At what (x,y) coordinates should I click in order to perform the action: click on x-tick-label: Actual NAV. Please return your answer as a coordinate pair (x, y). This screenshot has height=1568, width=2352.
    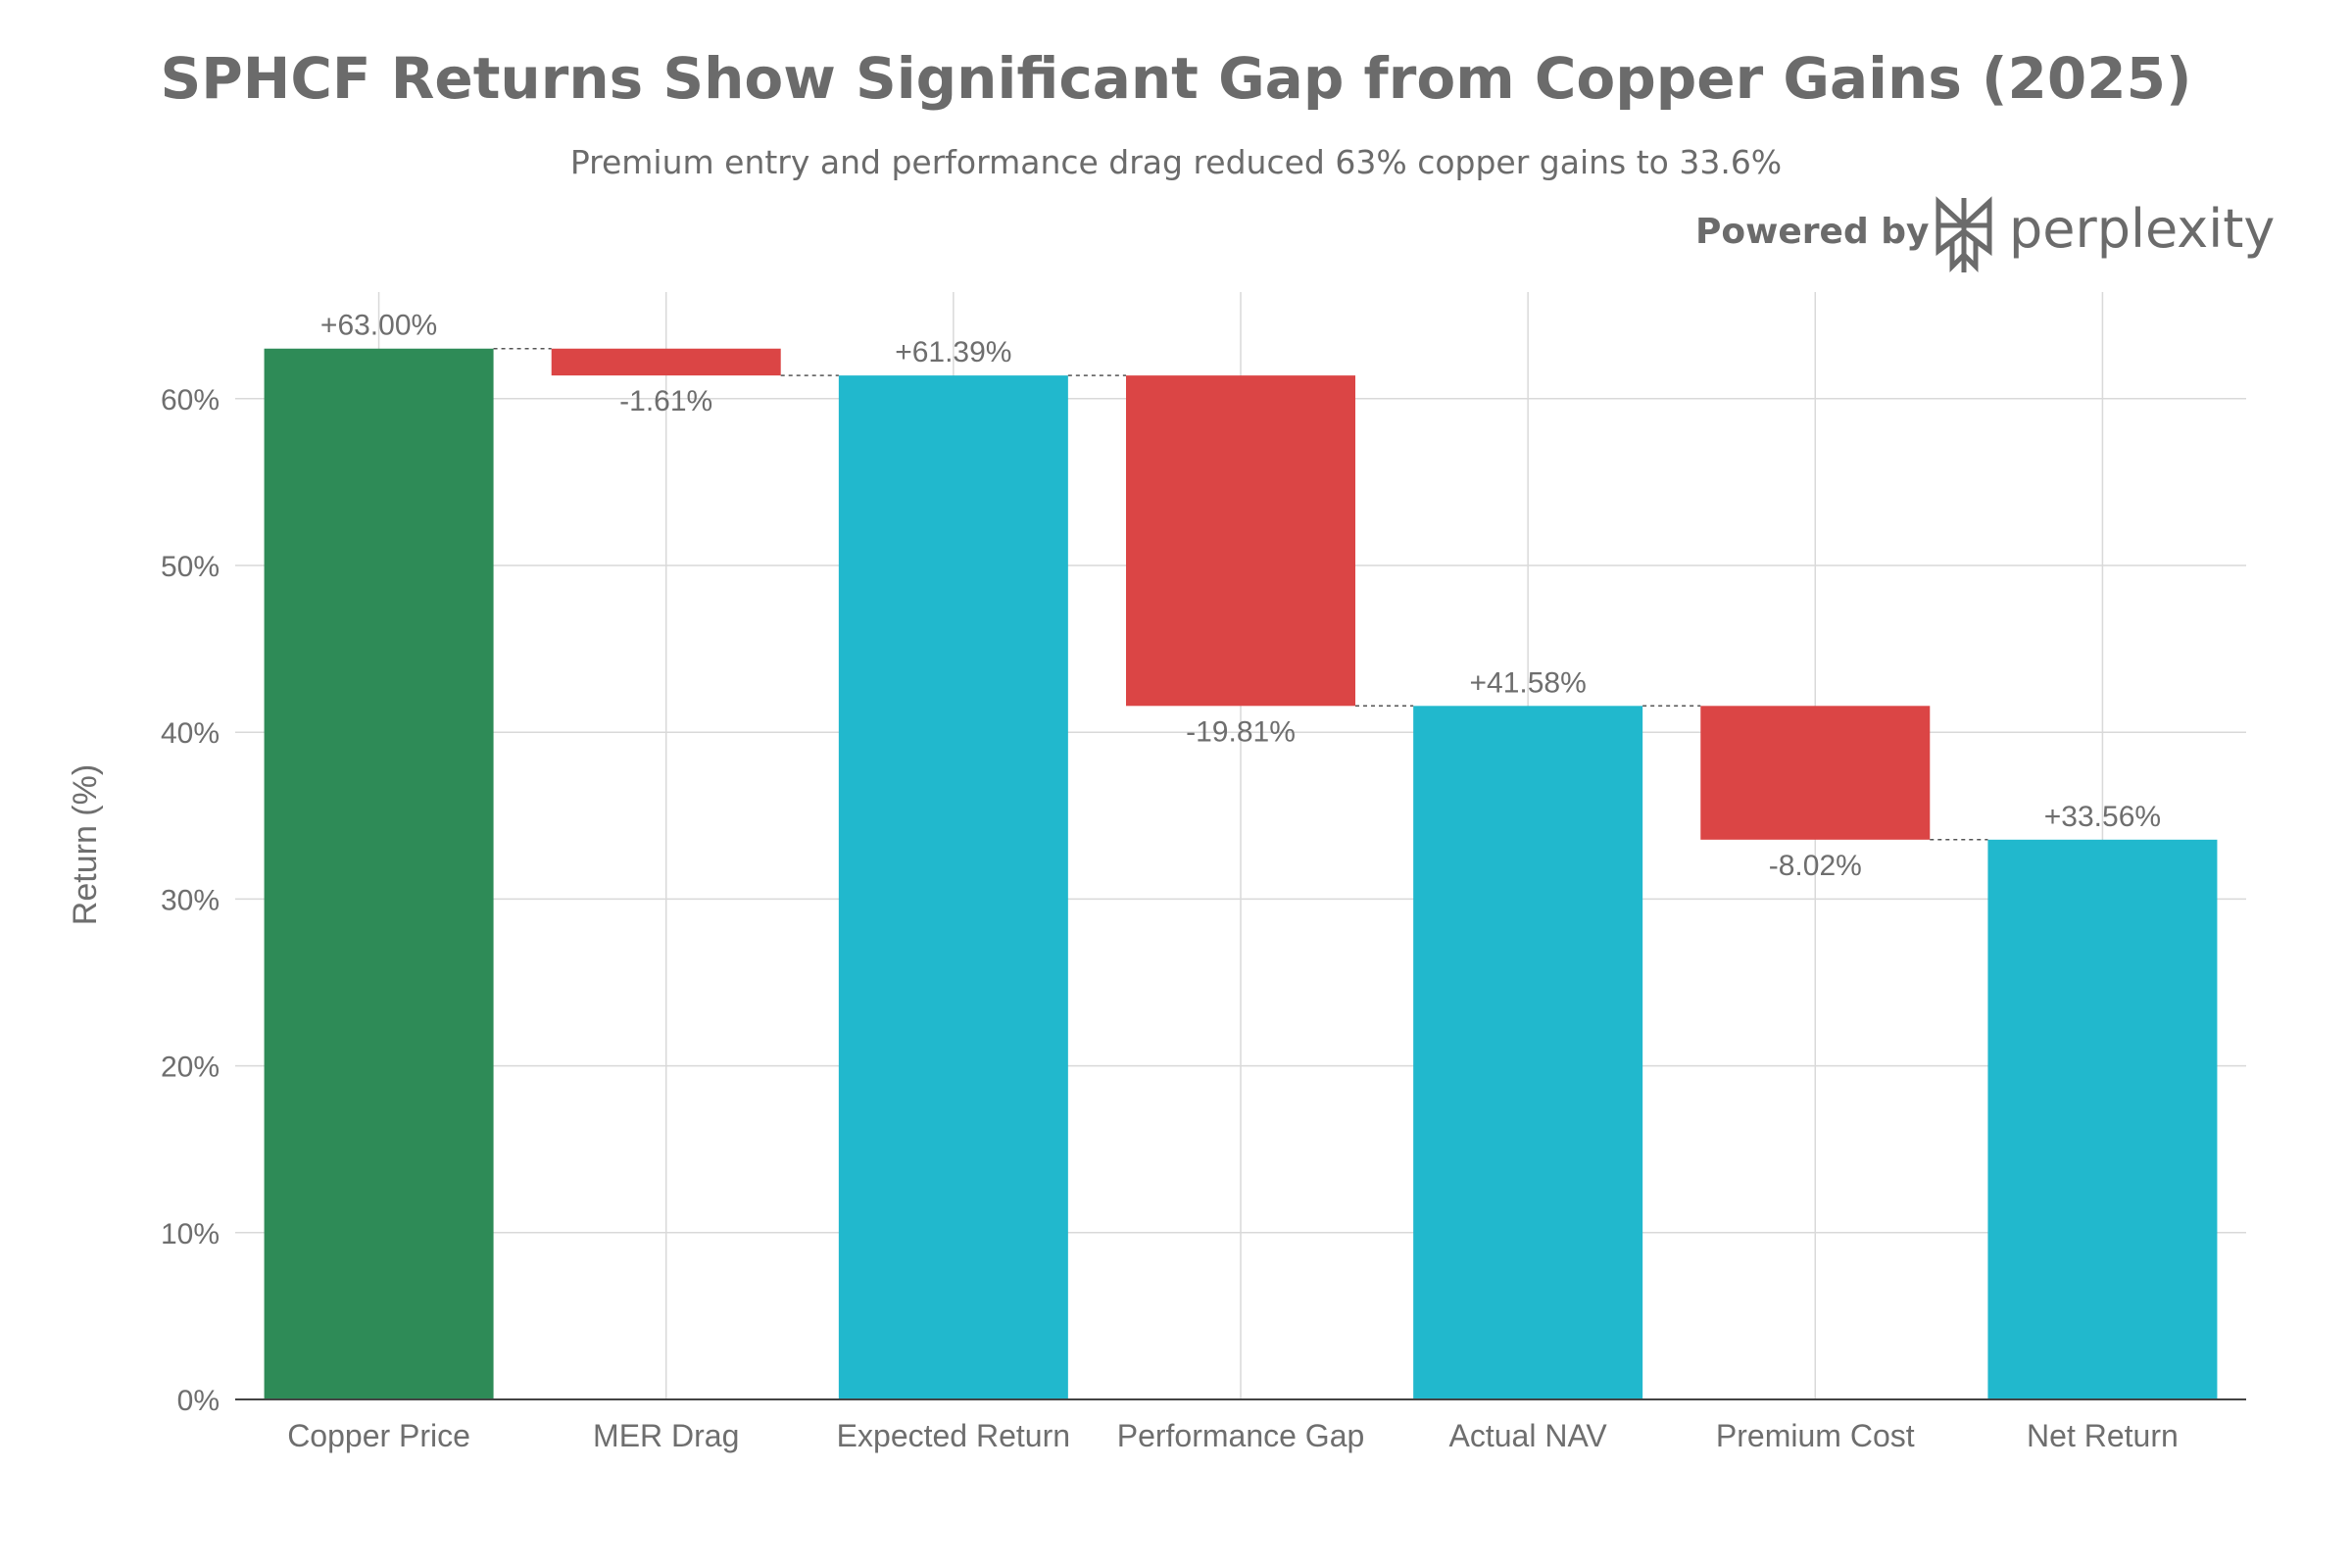
    Looking at the image, I should click on (1528, 1435).